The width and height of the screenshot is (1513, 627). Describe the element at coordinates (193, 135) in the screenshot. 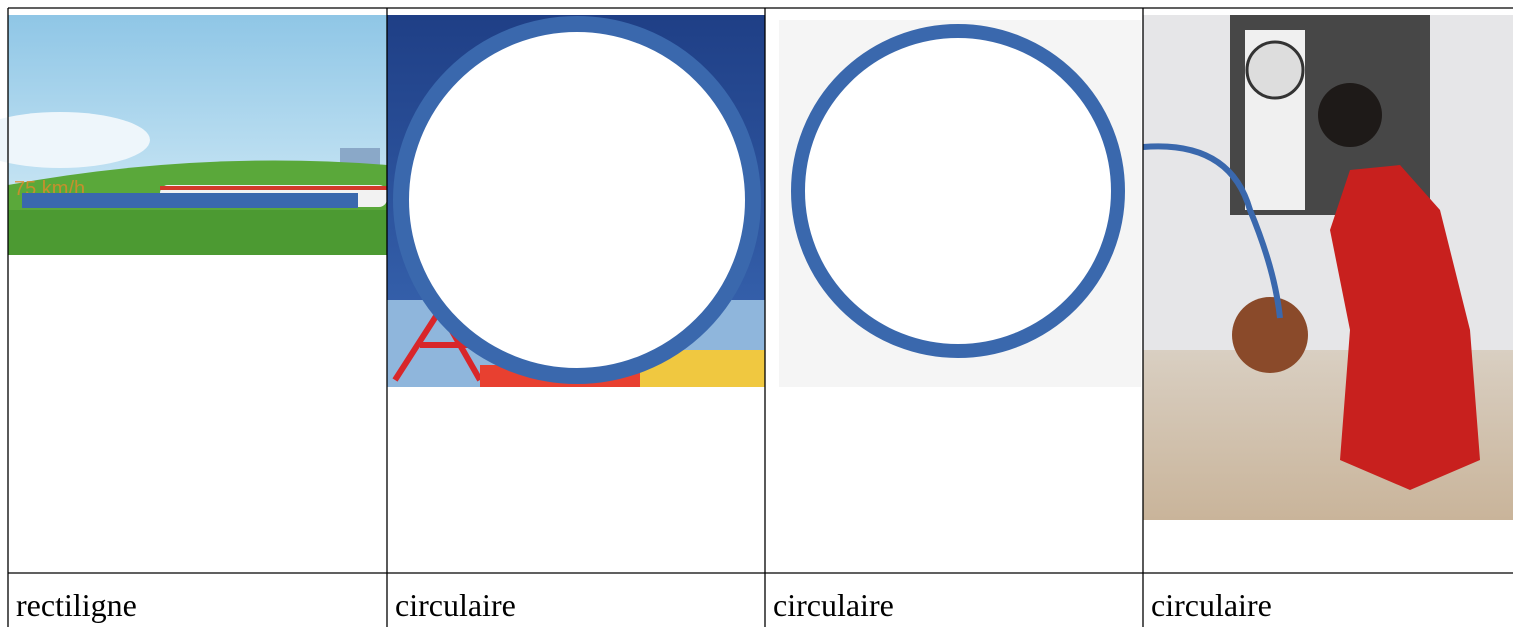

I see `train-image: 75 km/h` at that location.